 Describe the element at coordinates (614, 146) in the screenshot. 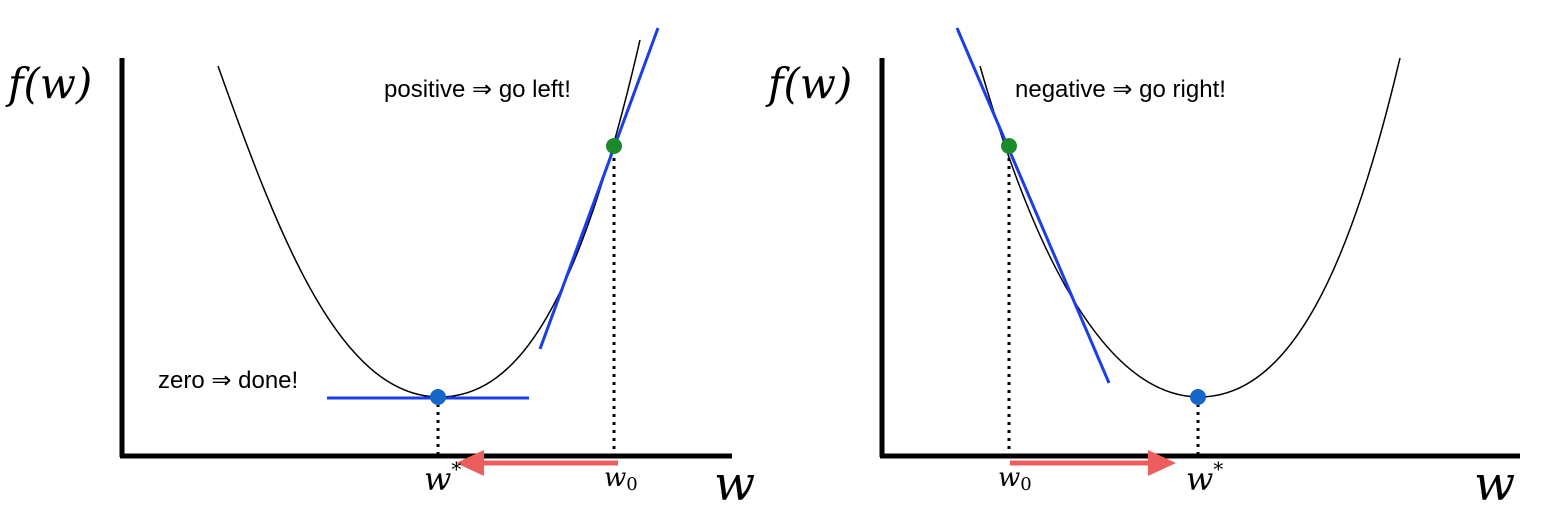

I see `left-start-point` at that location.